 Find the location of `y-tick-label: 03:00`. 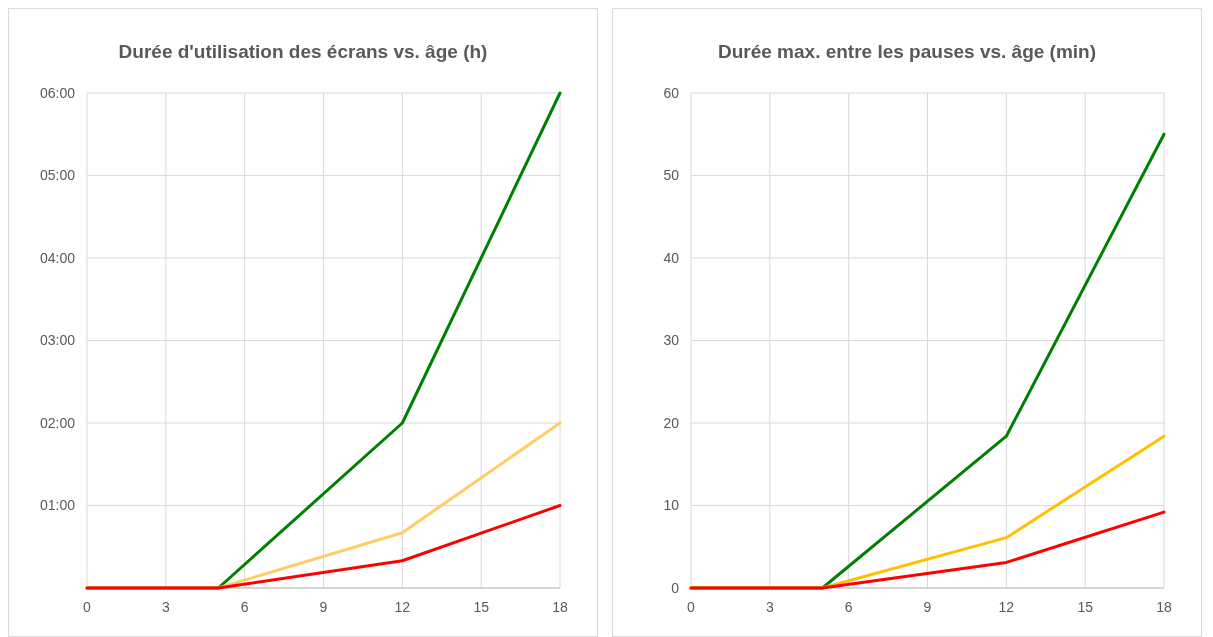

y-tick-label: 03:00 is located at coordinates (57, 340).